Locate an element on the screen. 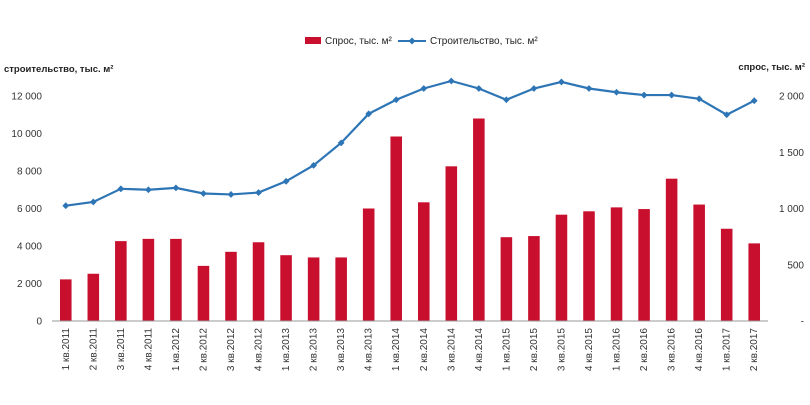  x-tick-label: 3 кв.2013 is located at coordinates (341, 349).